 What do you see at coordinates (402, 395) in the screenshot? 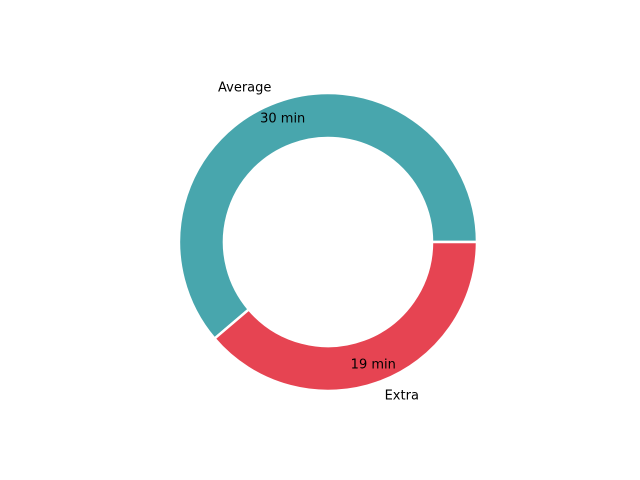
I see `category-label-extra: Extra` at bounding box center [402, 395].